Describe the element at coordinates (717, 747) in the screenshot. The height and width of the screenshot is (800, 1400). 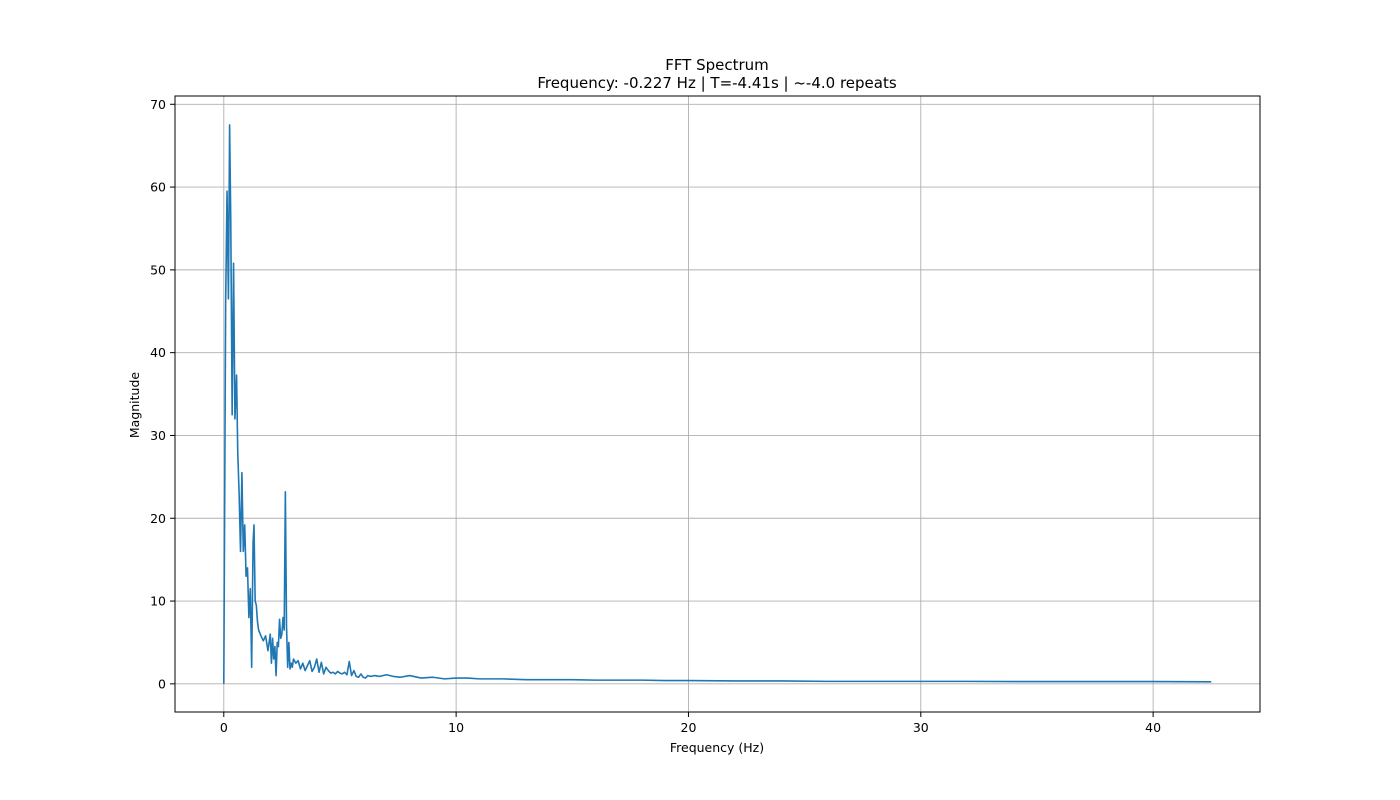
I see `x-axis-label: Frequency (Hz)` at that location.